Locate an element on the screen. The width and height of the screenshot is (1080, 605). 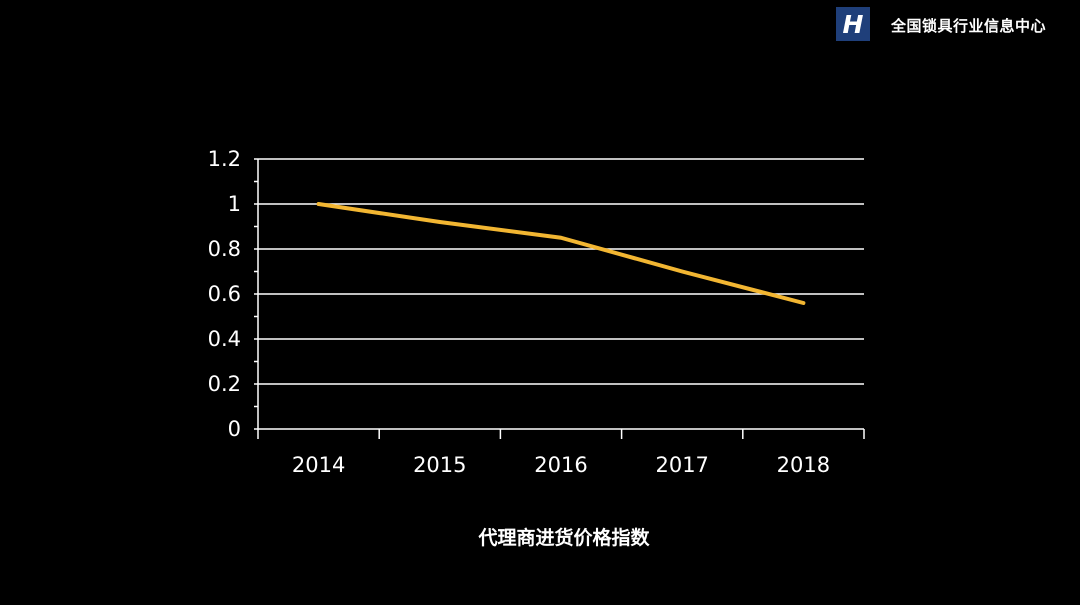
logo-letter: H is located at coordinates (853, 24).